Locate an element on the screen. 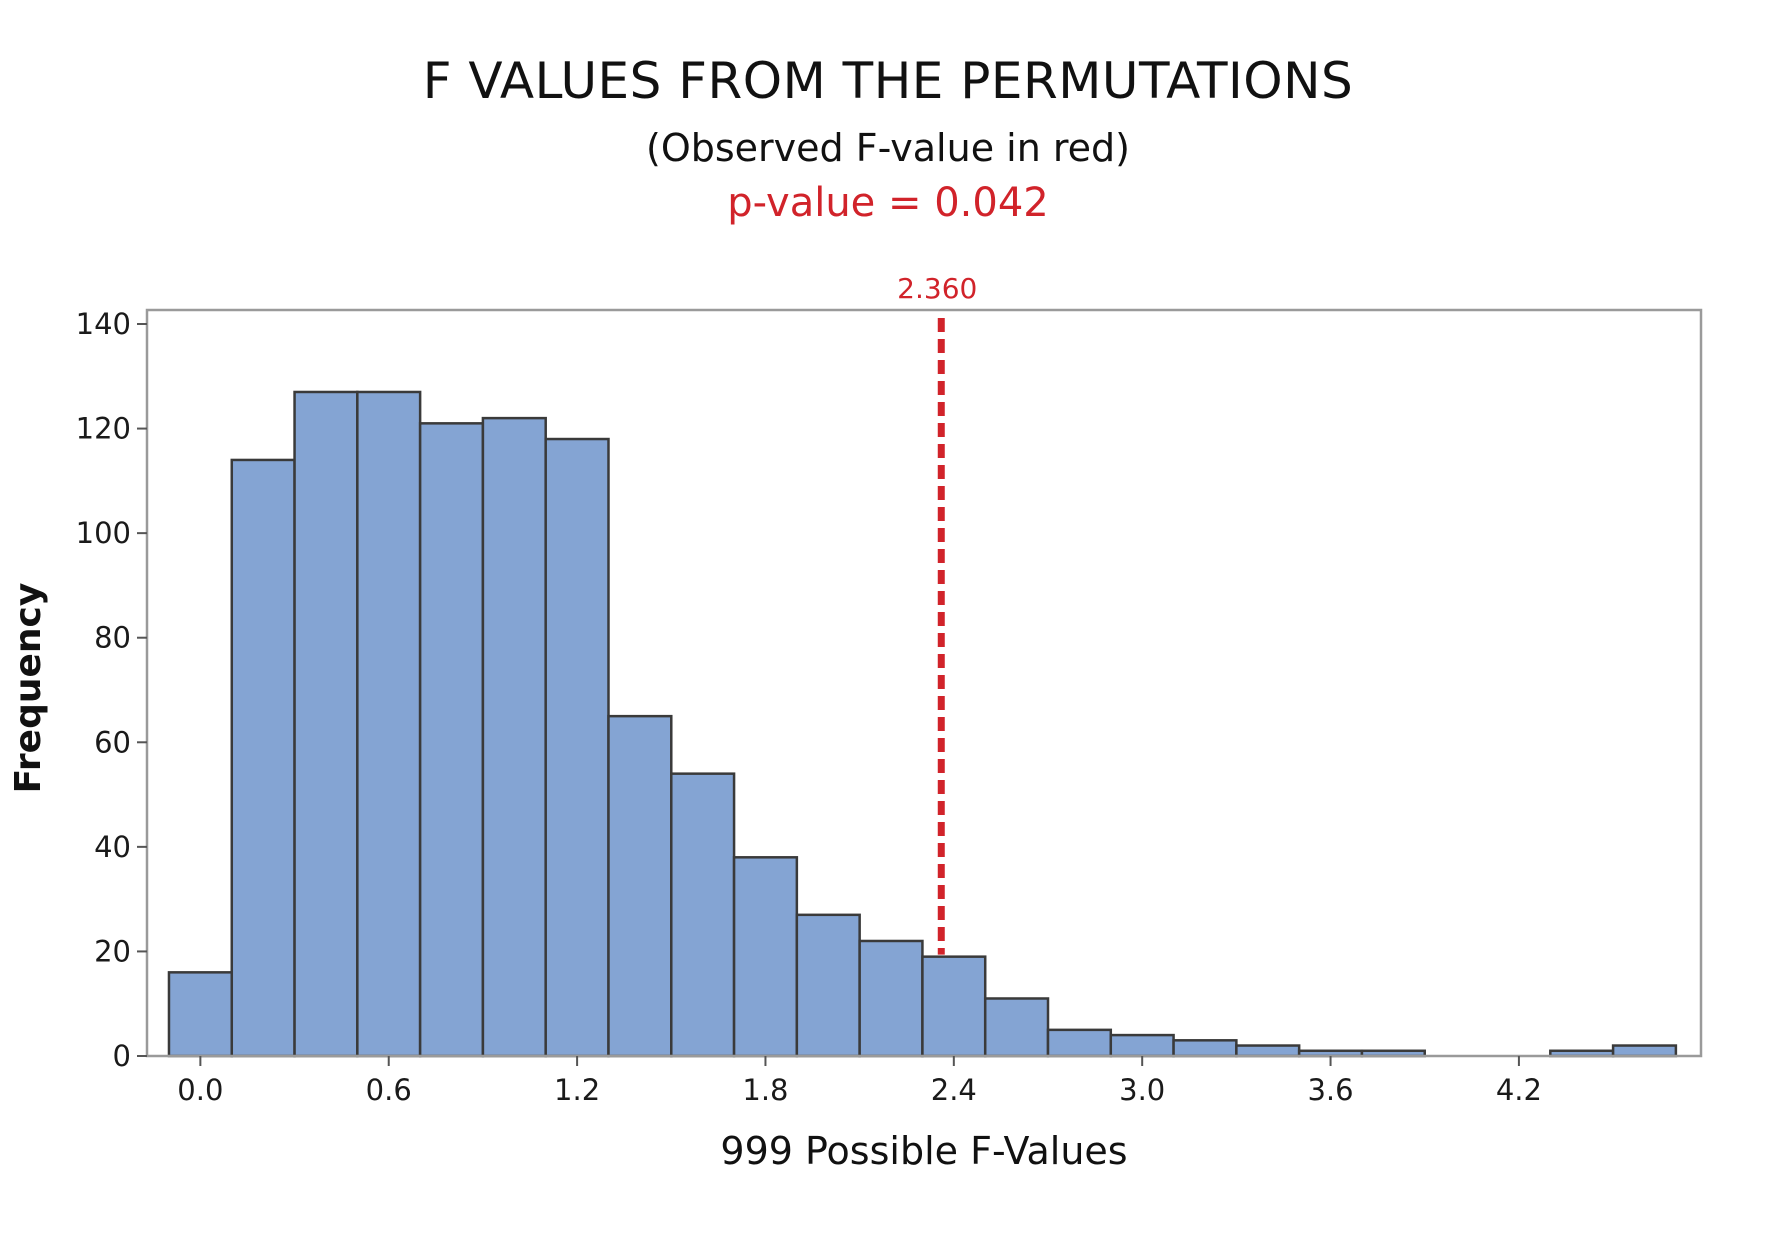  observed-f-label: 2.360 is located at coordinates (937, 288).